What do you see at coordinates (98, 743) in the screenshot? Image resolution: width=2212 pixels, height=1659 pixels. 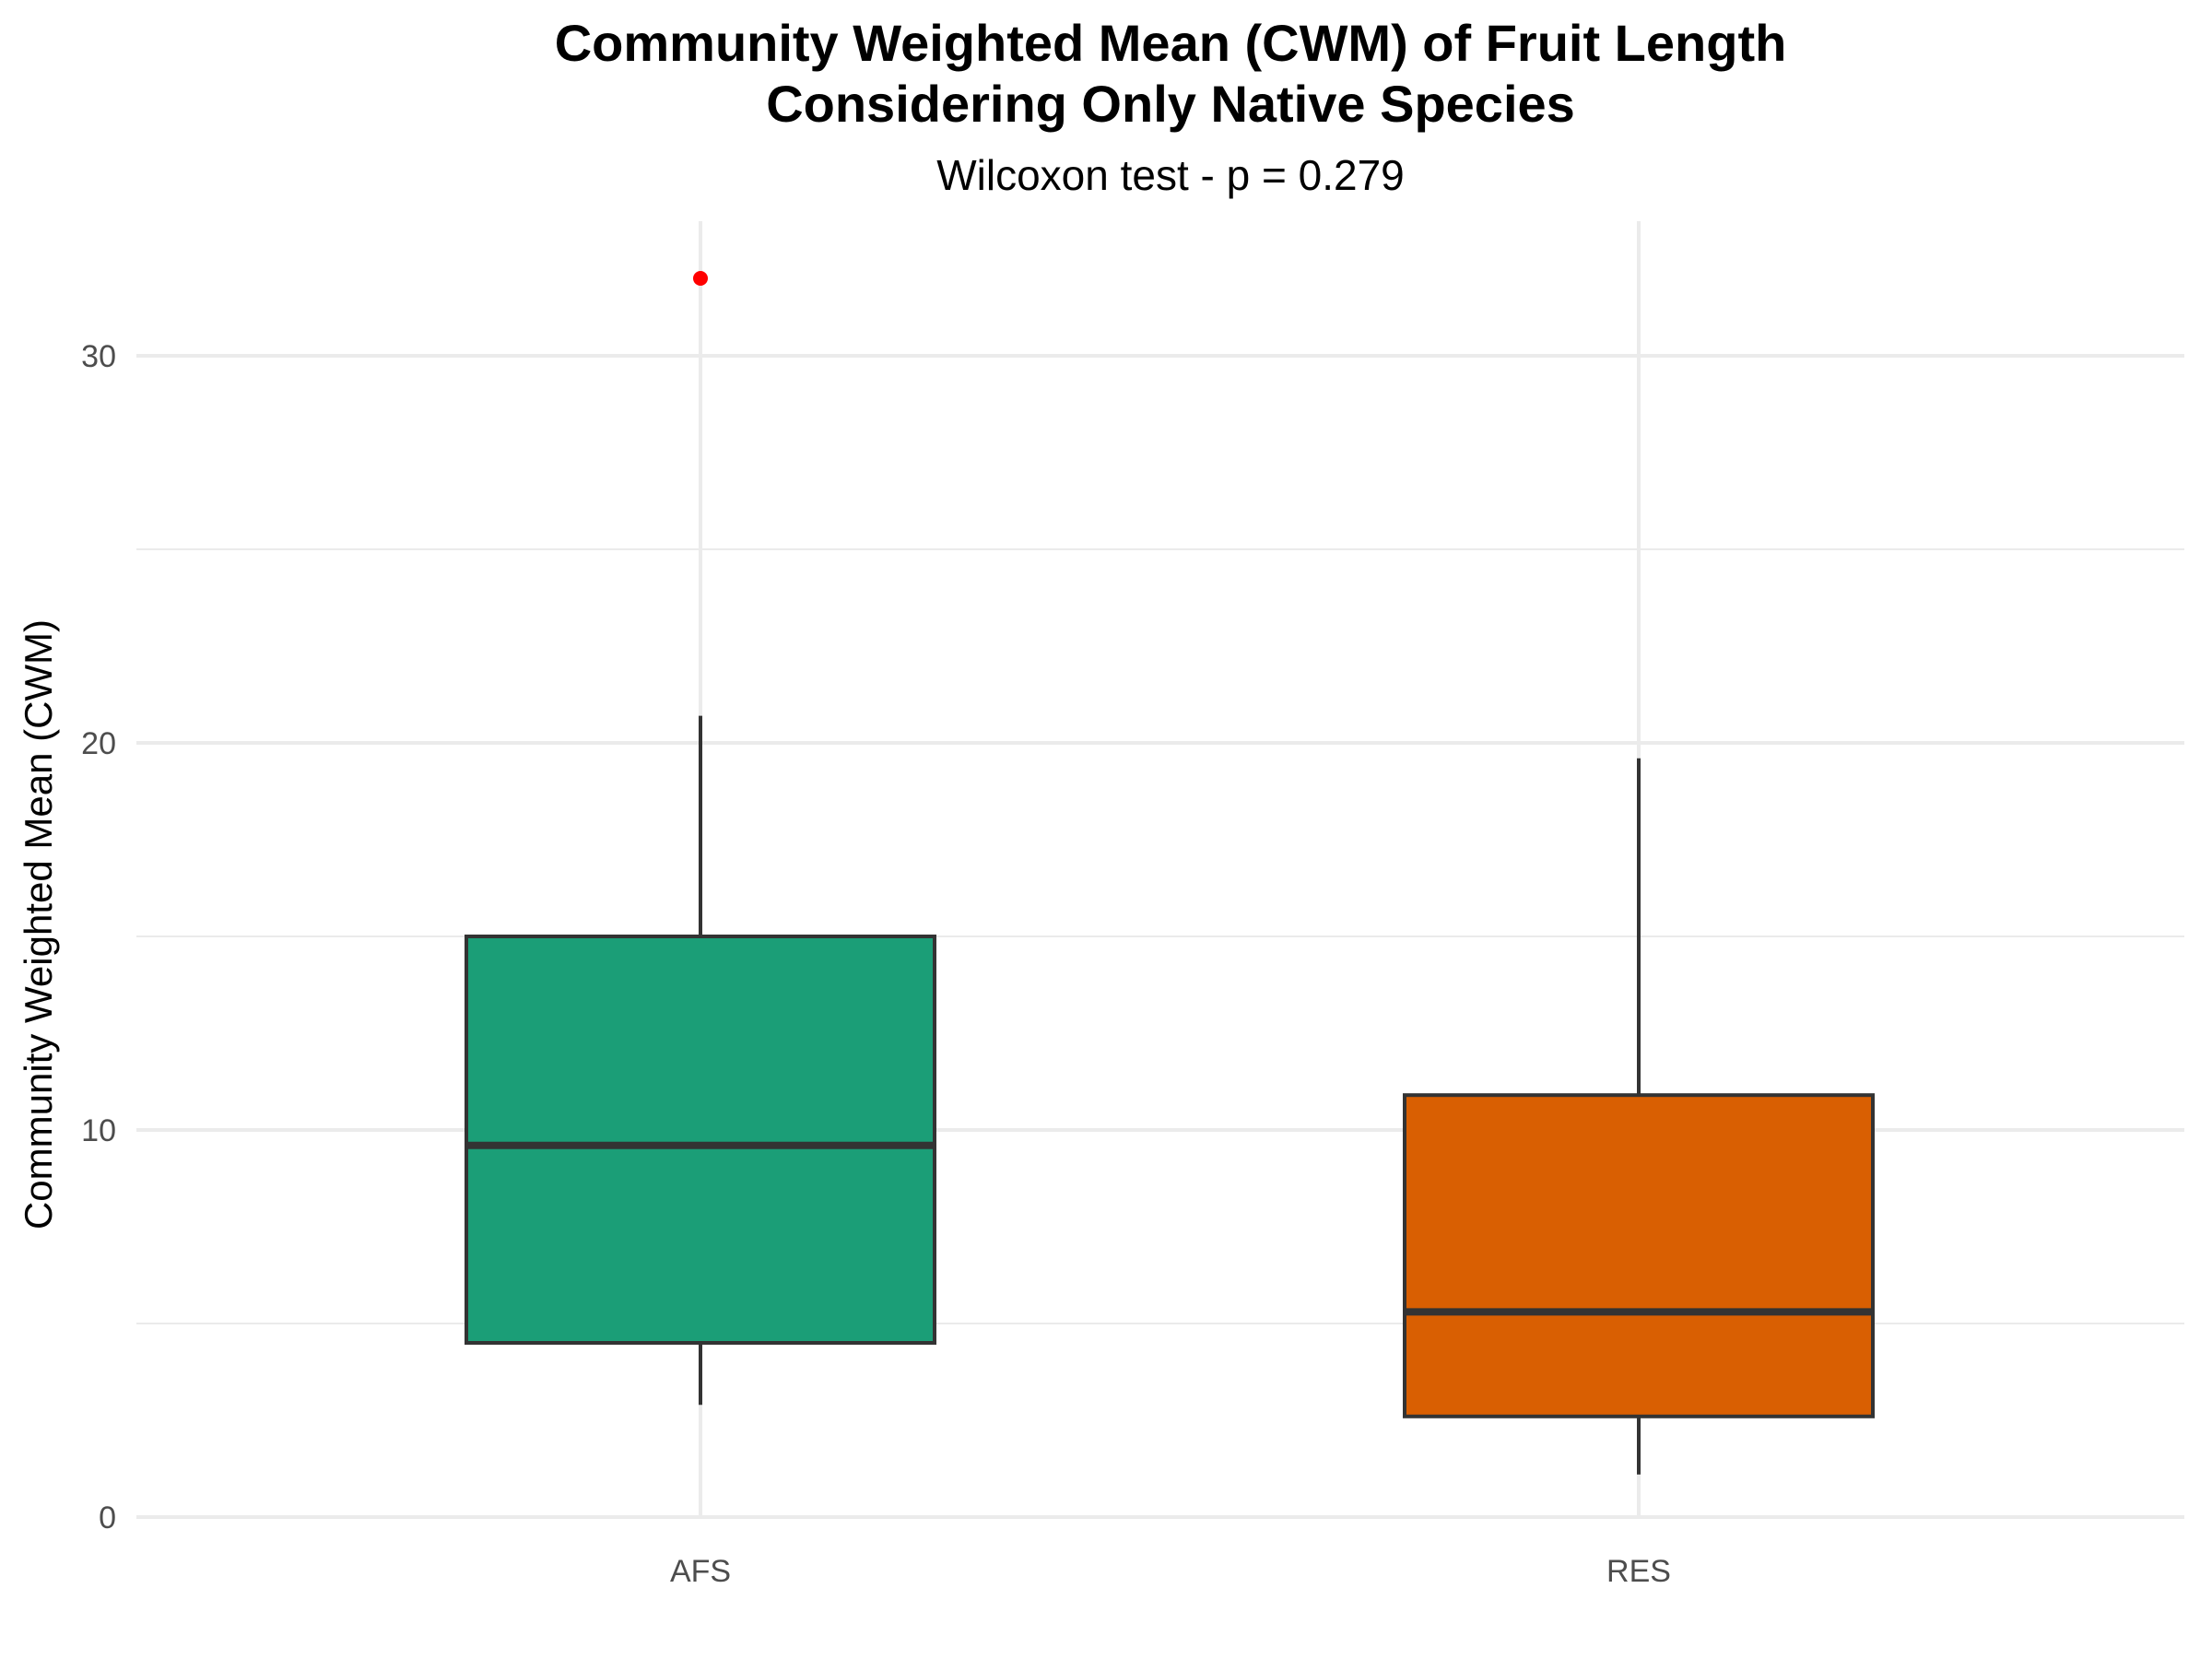 I see `y-tick-label: 20` at bounding box center [98, 743].